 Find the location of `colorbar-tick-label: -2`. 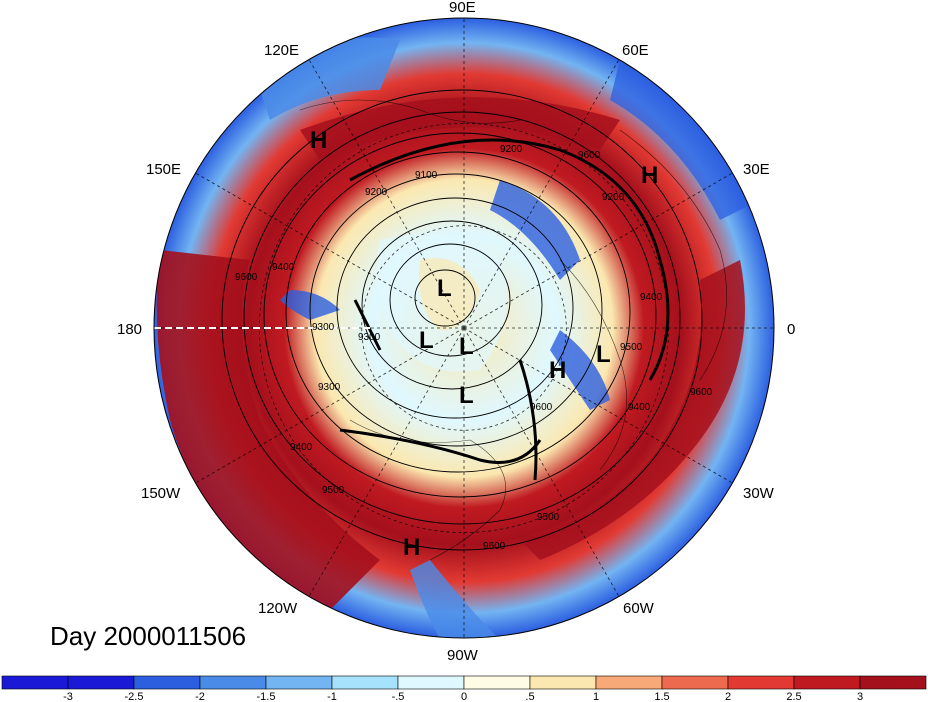

colorbar-tick-label: -2 is located at coordinates (200, 696).